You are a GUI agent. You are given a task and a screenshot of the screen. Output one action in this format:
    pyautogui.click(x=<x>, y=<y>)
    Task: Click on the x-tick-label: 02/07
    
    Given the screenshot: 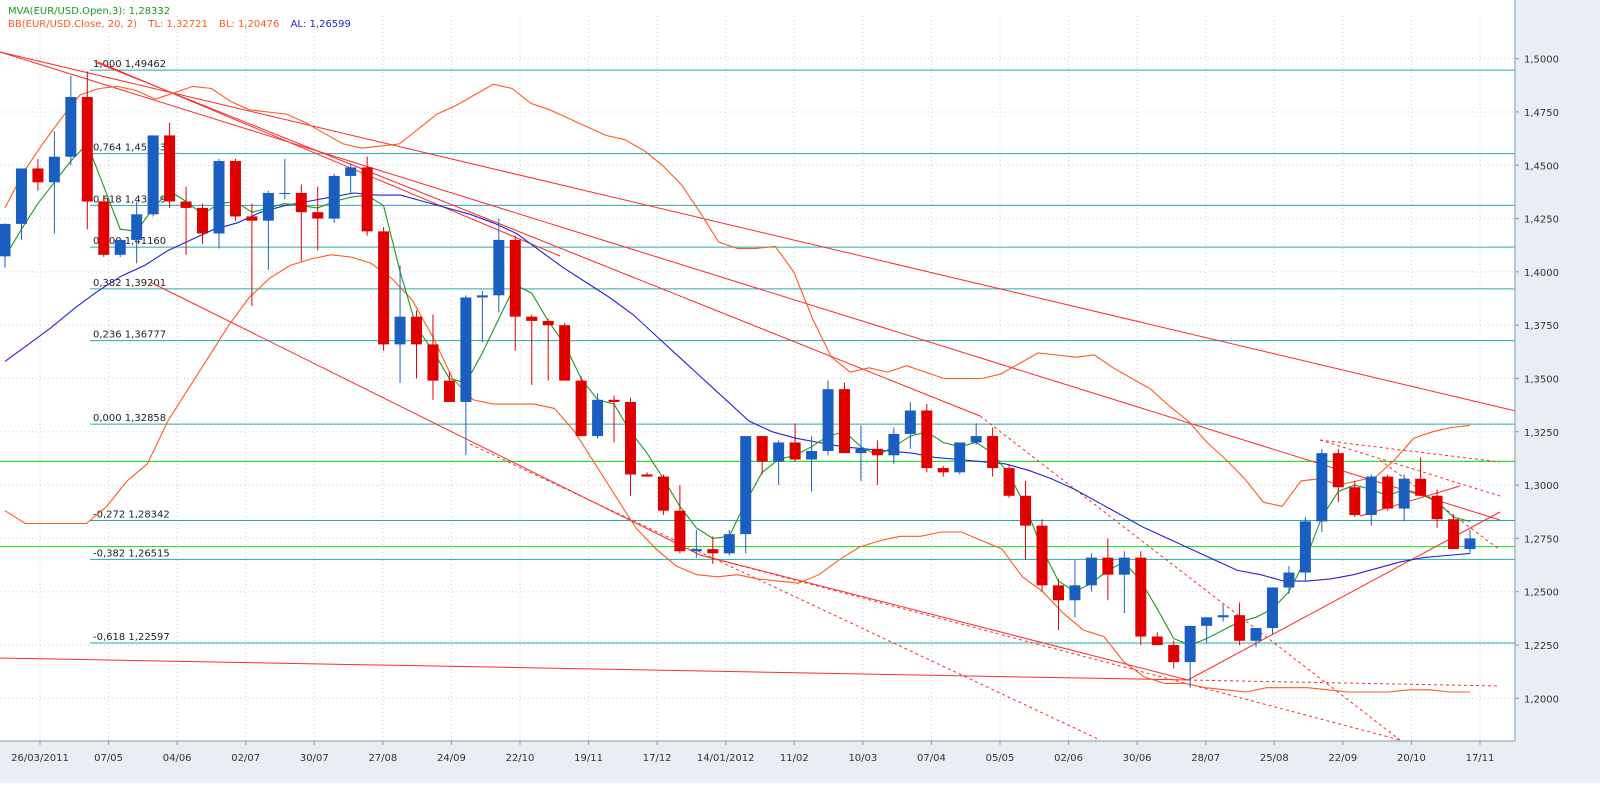 What is the action you would take?
    pyautogui.click(x=245, y=758)
    